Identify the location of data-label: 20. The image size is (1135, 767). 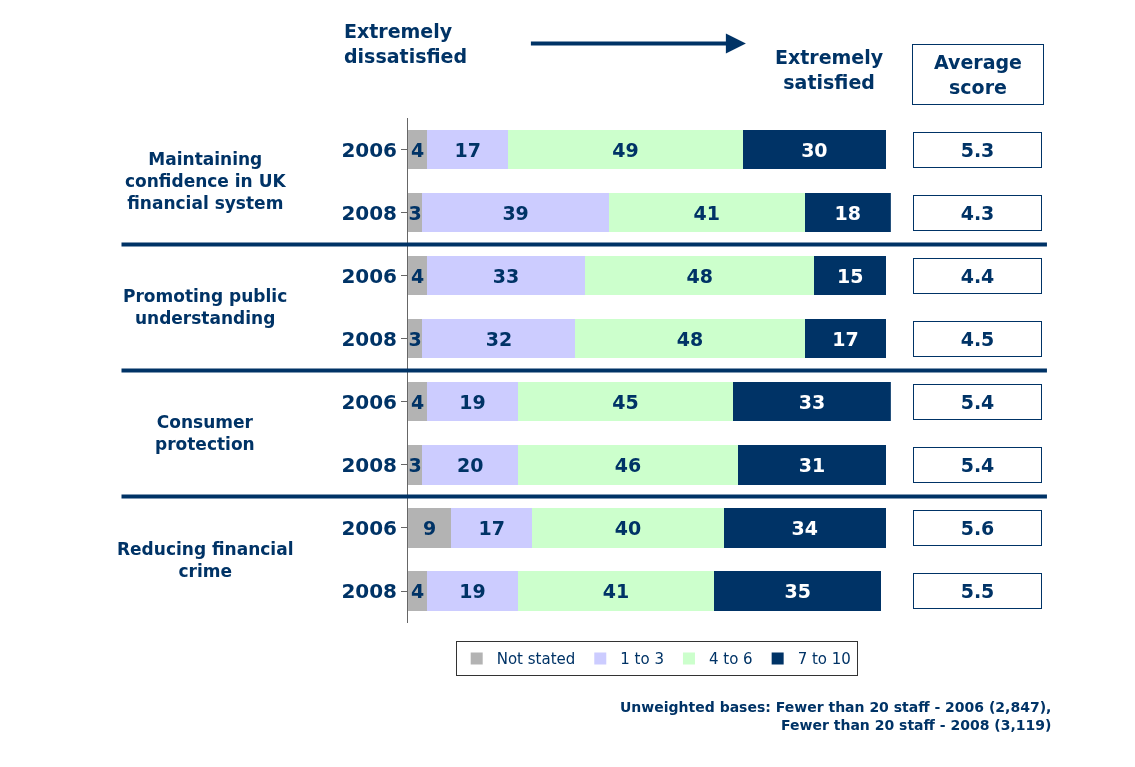
(470, 464).